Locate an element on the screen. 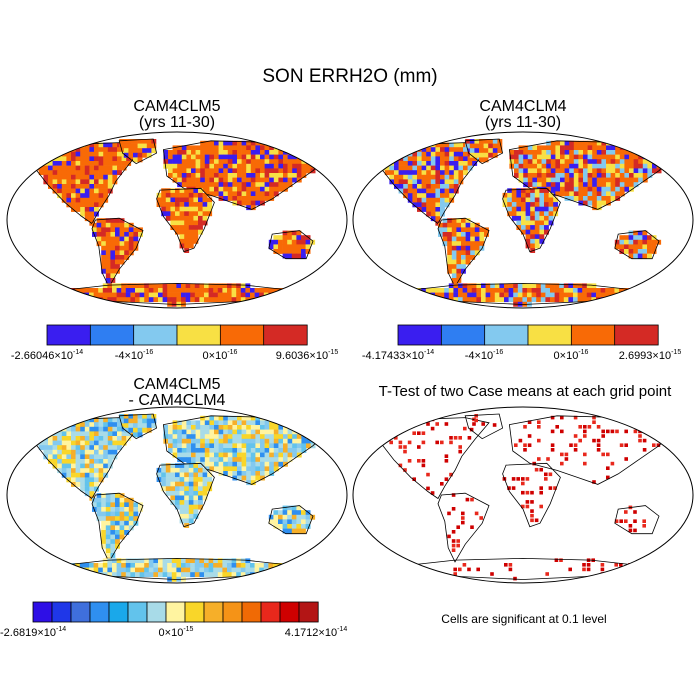 Image resolution: width=700 pixels, height=700 pixels. map-p3 is located at coordinates (177, 495).